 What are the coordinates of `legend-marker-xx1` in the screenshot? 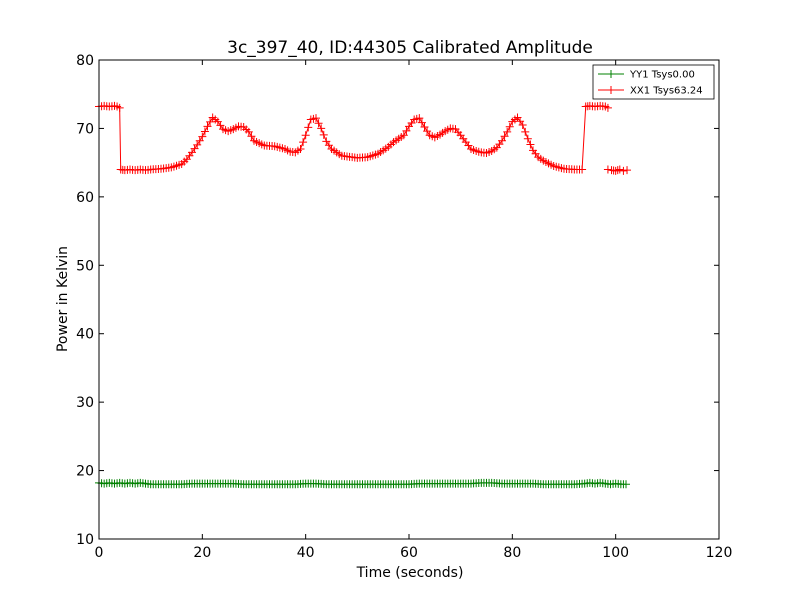 It's located at (611, 90).